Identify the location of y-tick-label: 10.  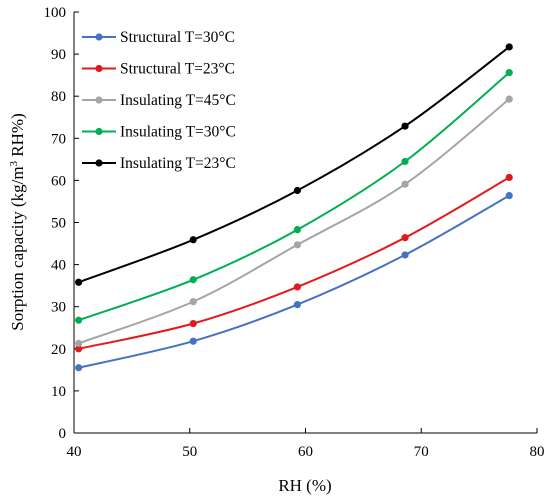
(58, 392).